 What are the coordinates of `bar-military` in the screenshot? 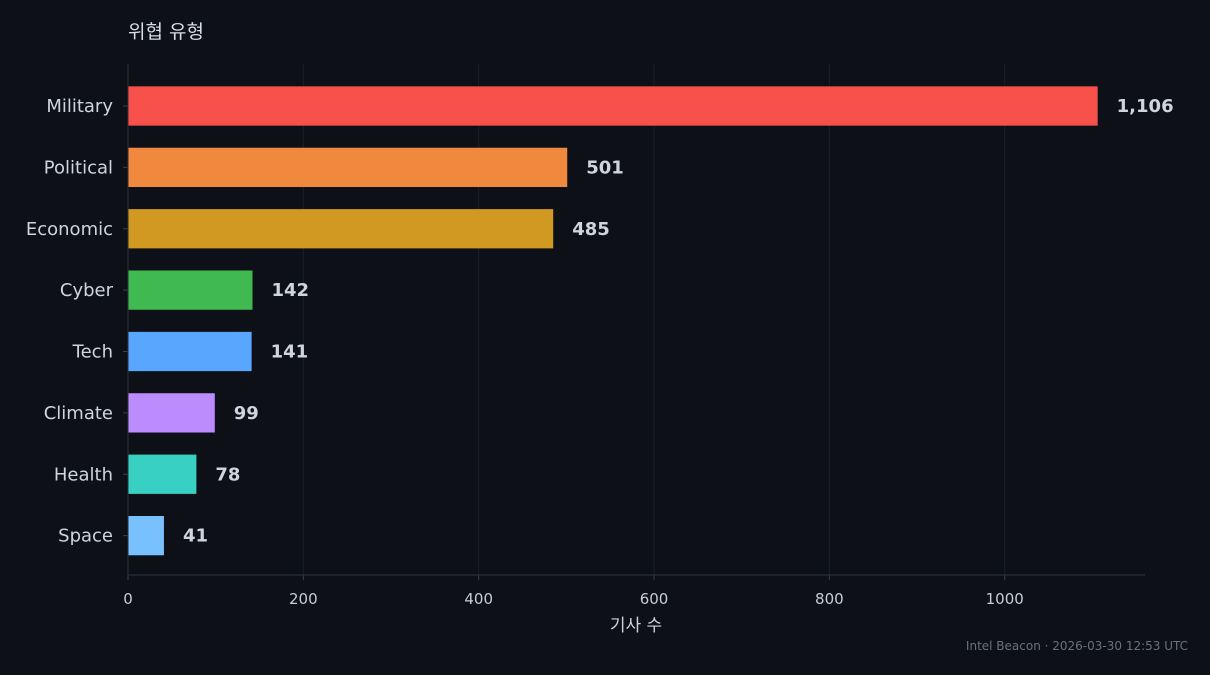 It's located at (613, 106).